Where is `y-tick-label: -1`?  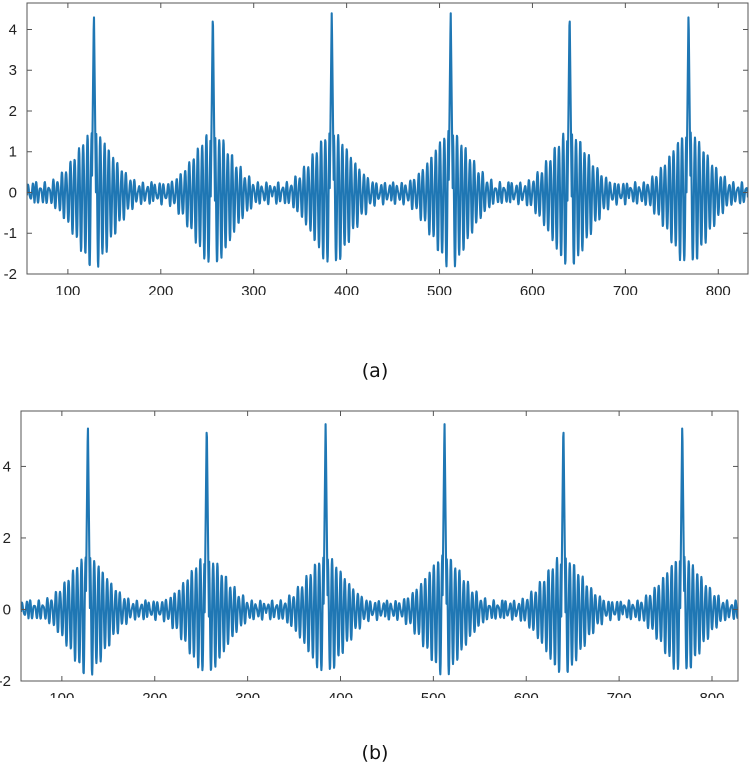
y-tick-label: -1 is located at coordinates (10, 233).